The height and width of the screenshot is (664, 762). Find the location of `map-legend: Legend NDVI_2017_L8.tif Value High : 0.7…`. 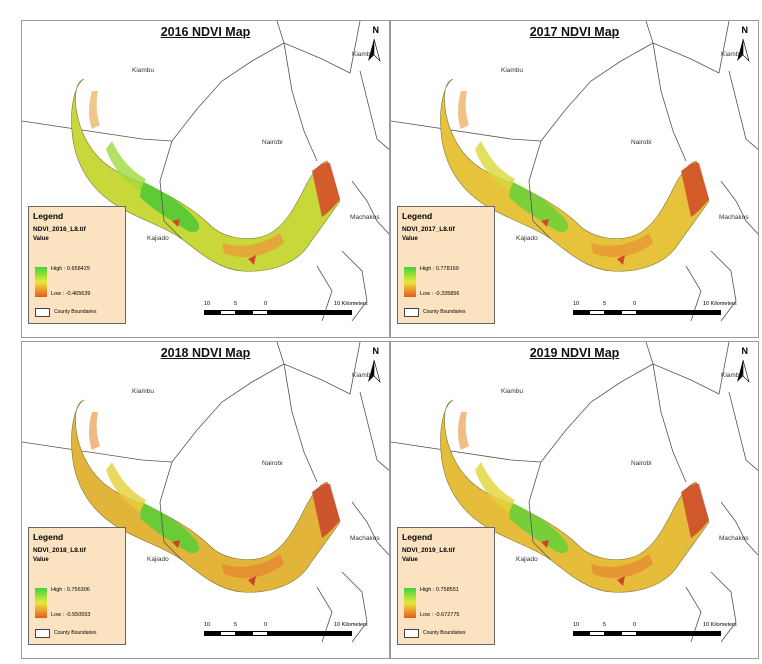

map-legend: Legend NDVI_2017_L8.tif Value High : 0.7… is located at coordinates (446, 265).